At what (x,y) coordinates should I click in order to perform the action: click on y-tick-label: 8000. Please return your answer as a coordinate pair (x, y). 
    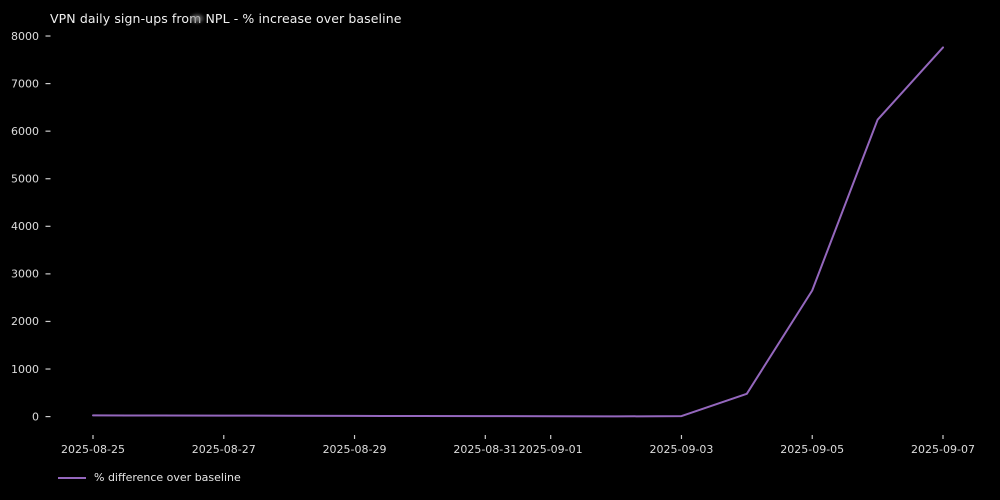
    Looking at the image, I should click on (25, 36).